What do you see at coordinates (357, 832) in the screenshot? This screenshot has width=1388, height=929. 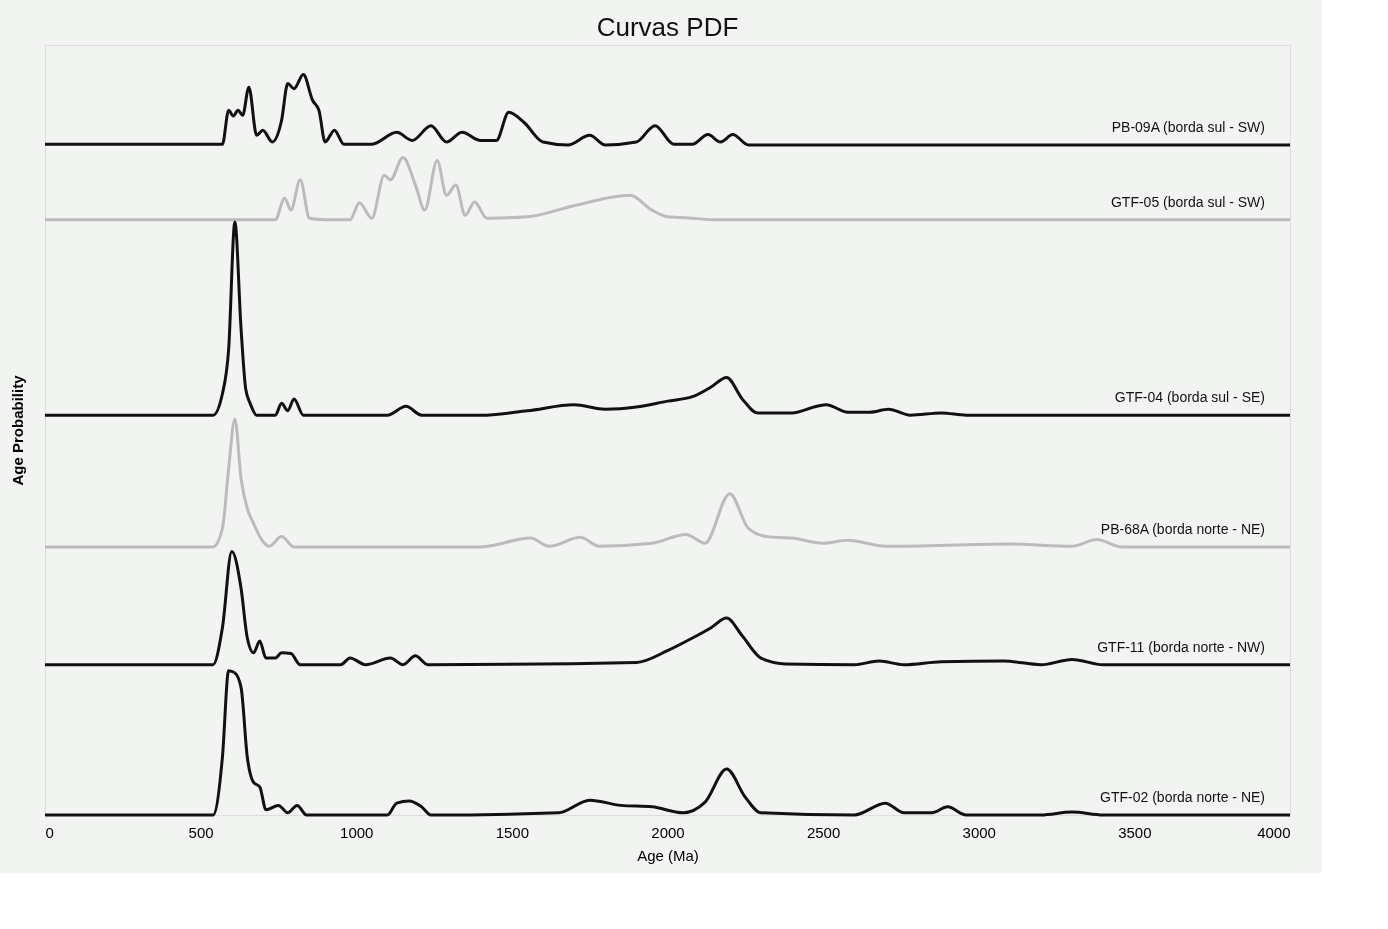 I see `x-tick-label: 1000` at bounding box center [357, 832].